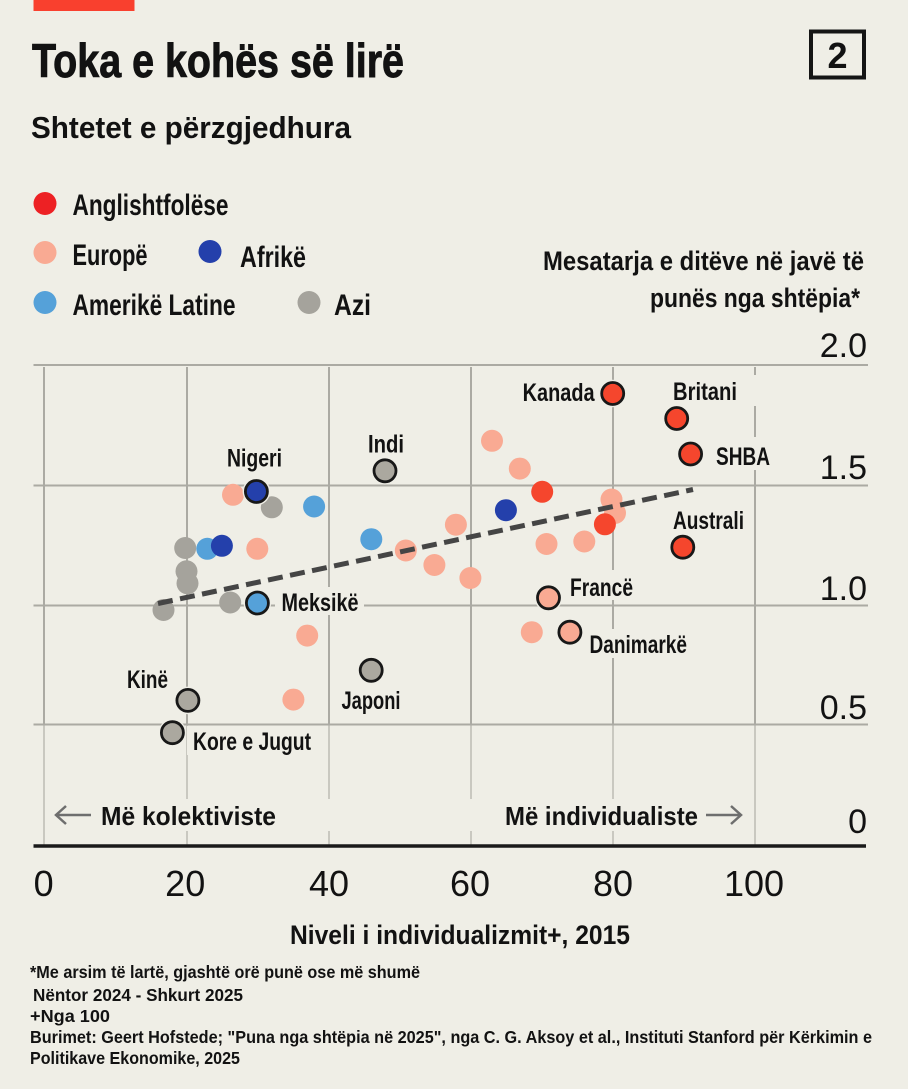  I want to click on svg-text: Europë, so click(110, 255).